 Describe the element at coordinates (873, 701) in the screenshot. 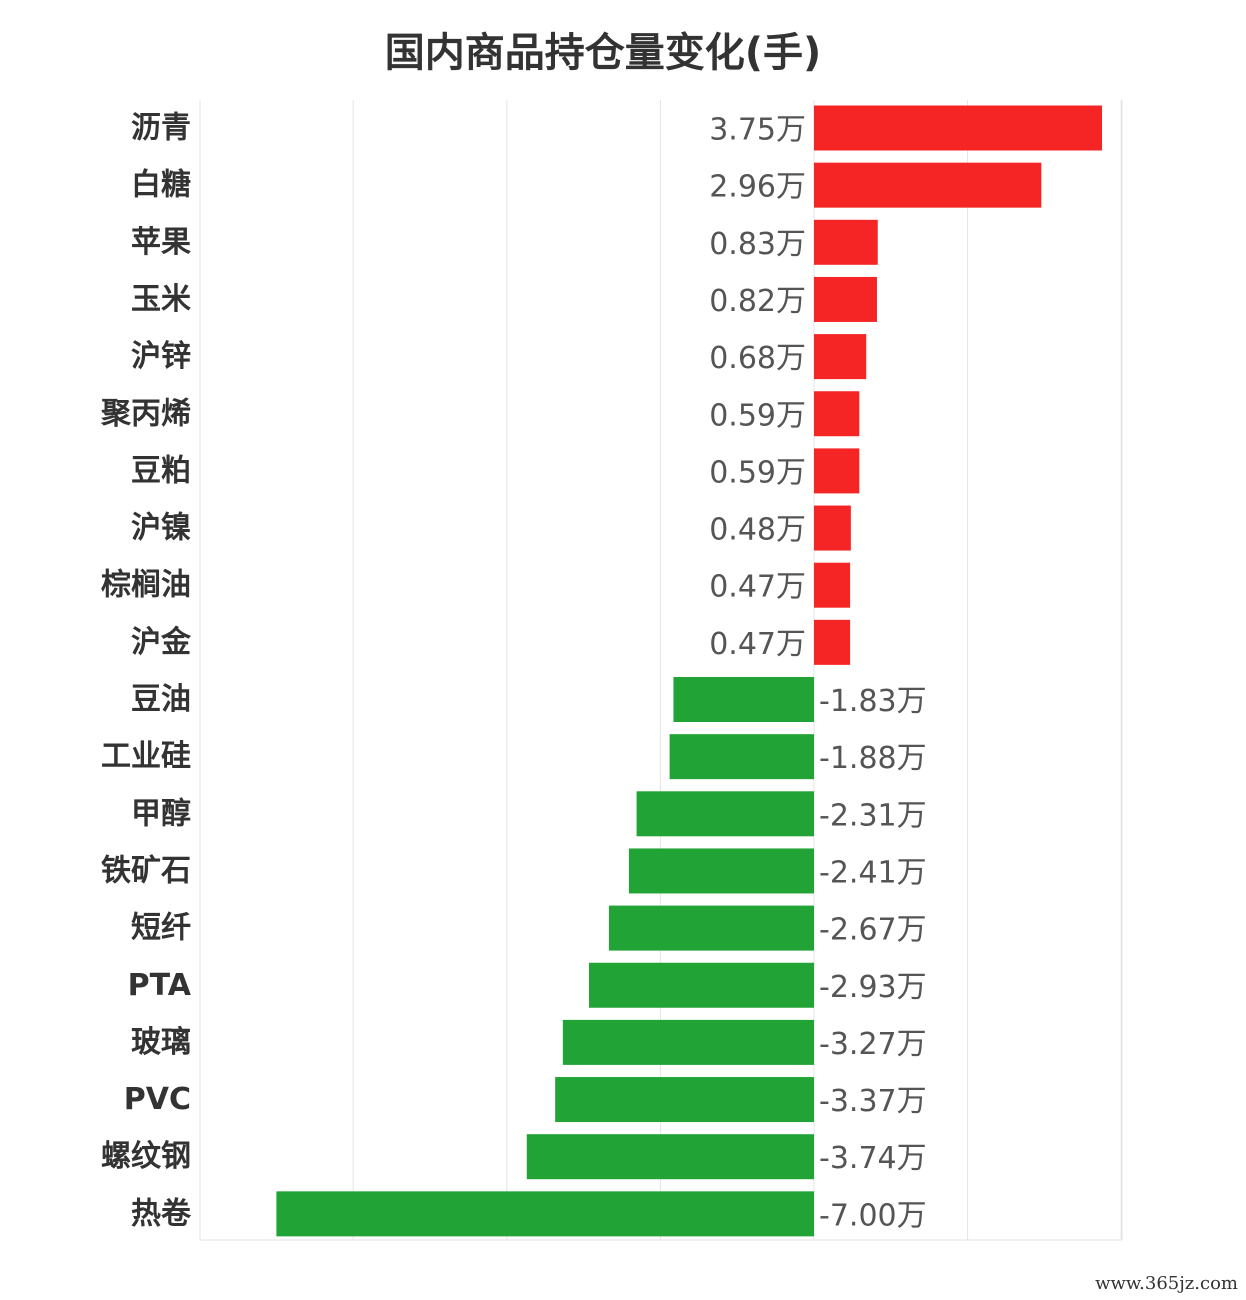

I see `data-label: -1.83万` at that location.